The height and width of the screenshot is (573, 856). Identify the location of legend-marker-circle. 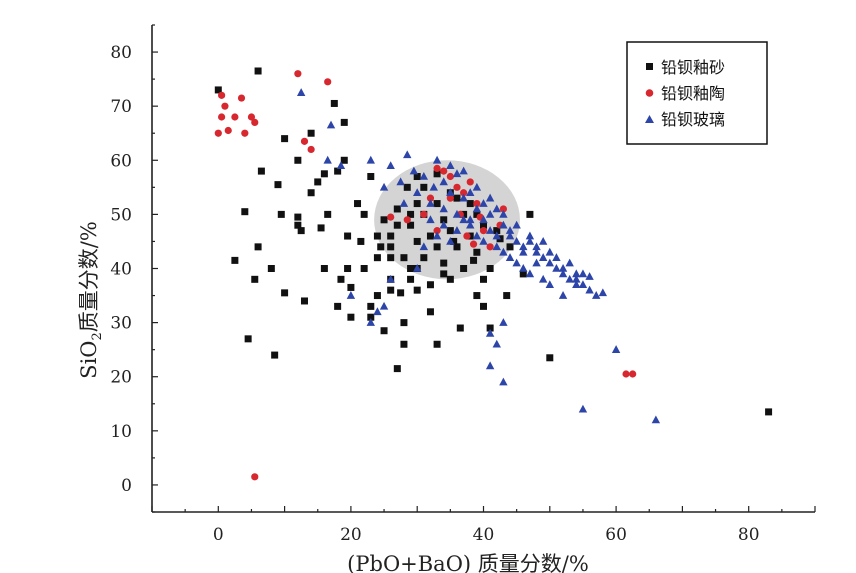
(649, 93).